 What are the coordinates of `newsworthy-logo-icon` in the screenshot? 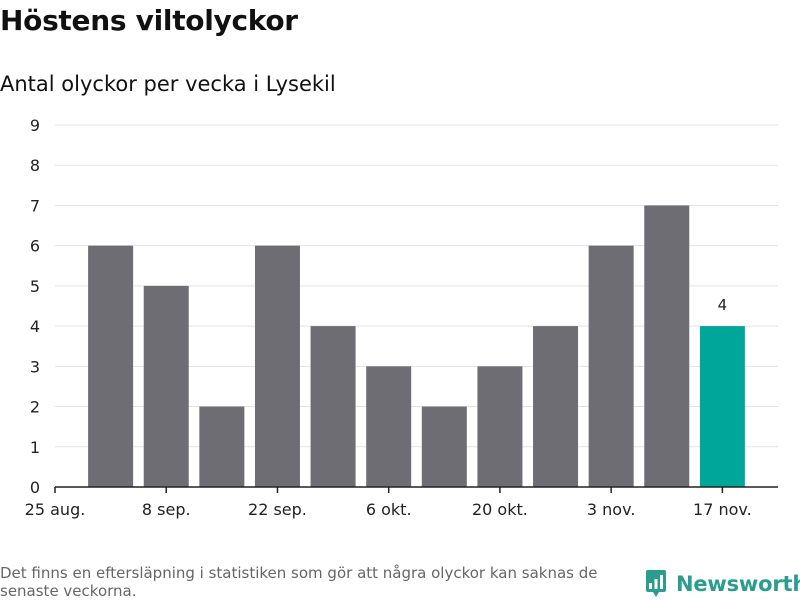 It's located at (656, 583).